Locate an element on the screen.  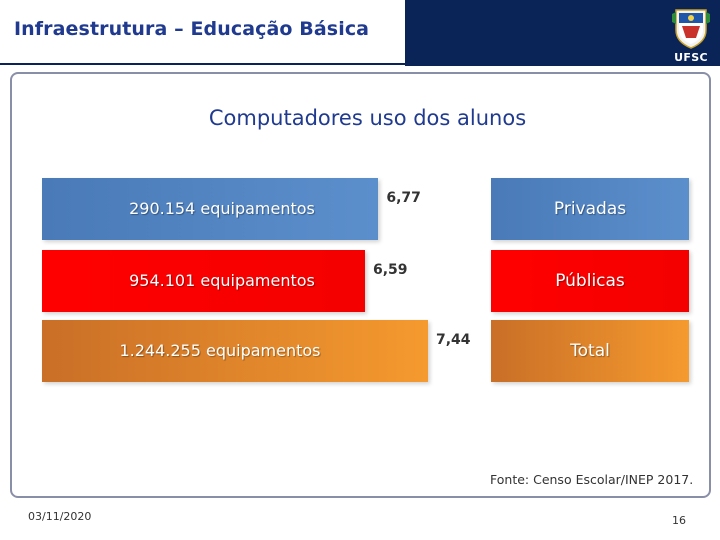
source-note: Fonte: Censo Escolar/INEP 2017. is located at coordinates (592, 479).